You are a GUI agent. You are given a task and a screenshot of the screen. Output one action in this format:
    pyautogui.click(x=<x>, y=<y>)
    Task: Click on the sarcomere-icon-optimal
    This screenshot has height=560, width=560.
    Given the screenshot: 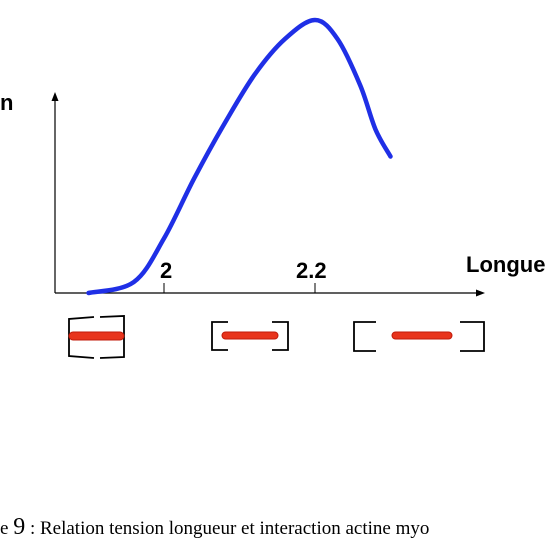 What is the action you would take?
    pyautogui.click(x=250, y=336)
    